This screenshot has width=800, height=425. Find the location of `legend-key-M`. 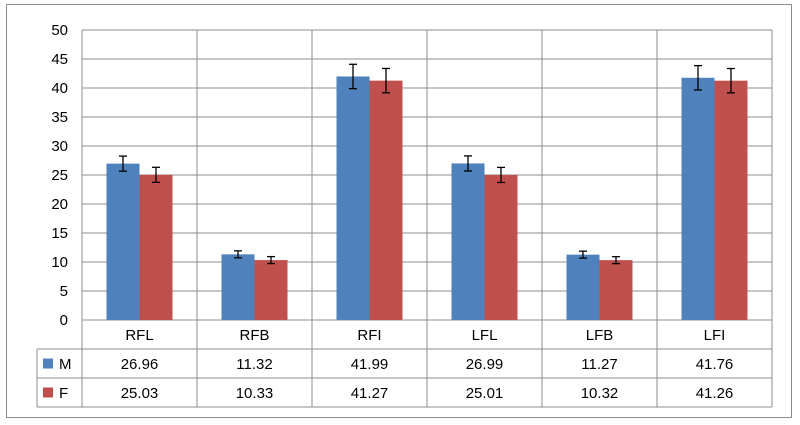

legend-key-M is located at coordinates (48, 363).